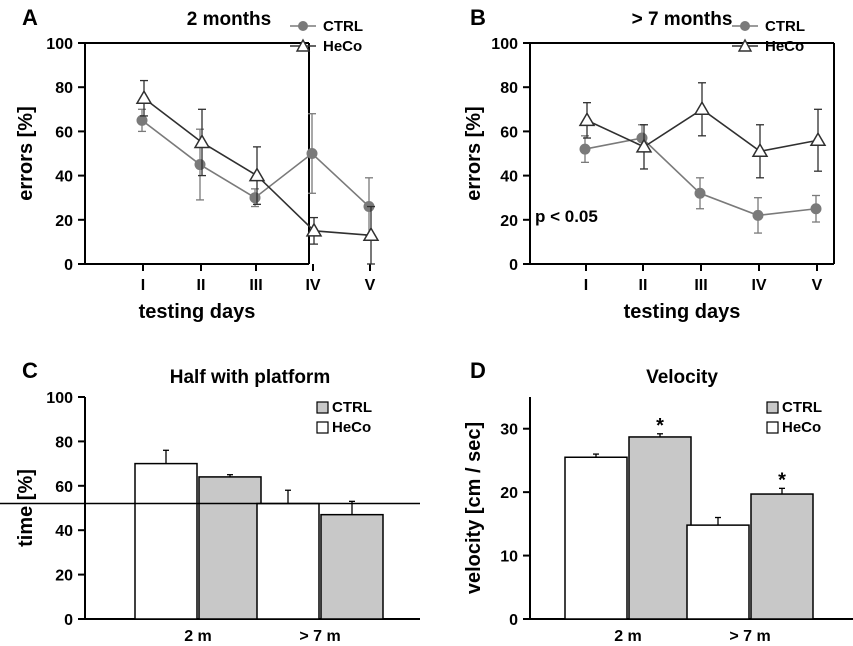  What do you see at coordinates (509, 557) in the screenshot?
I see `y-tick-label: 10` at bounding box center [509, 557].